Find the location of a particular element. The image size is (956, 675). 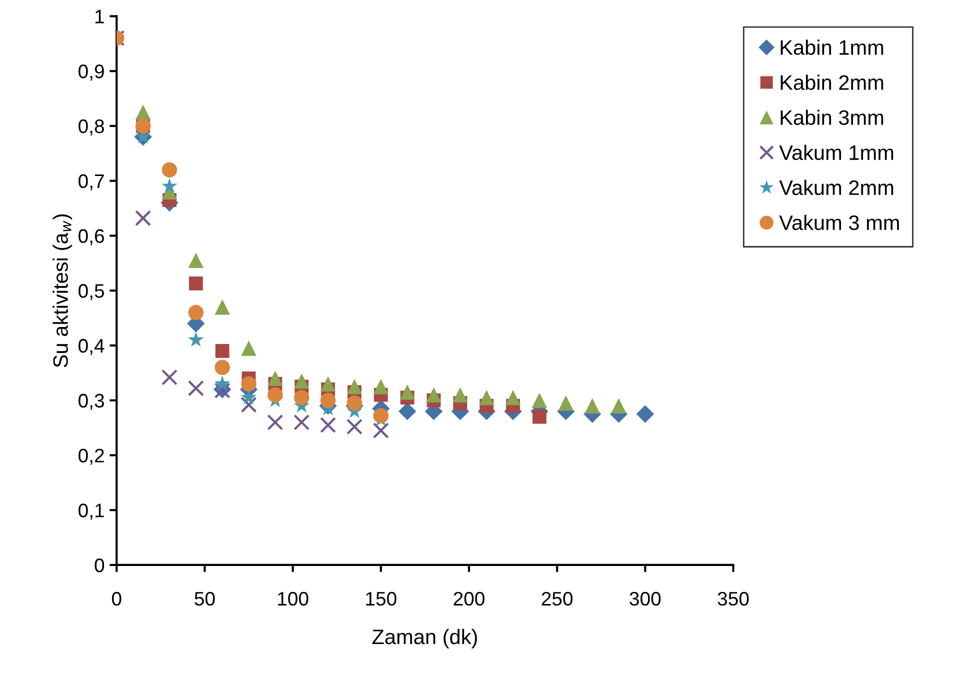

y-tick-label: 0,4 is located at coordinates (91, 346).